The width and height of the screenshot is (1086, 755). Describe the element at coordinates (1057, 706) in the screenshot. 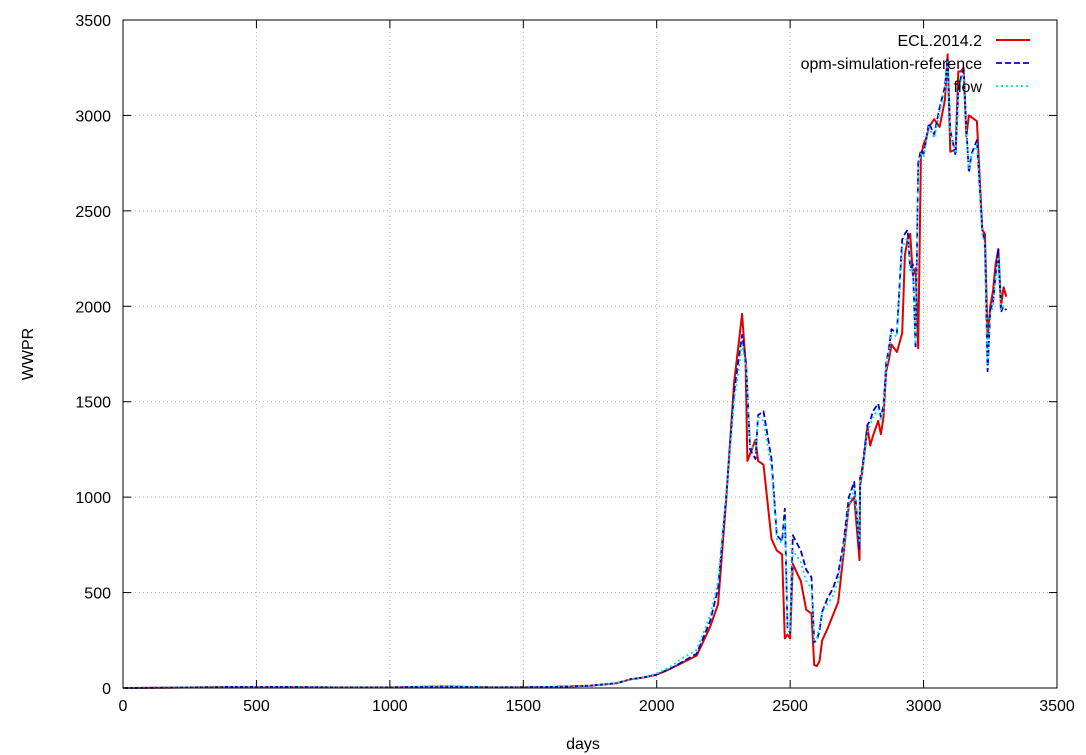

I see `x-tick-label: 3500` at that location.